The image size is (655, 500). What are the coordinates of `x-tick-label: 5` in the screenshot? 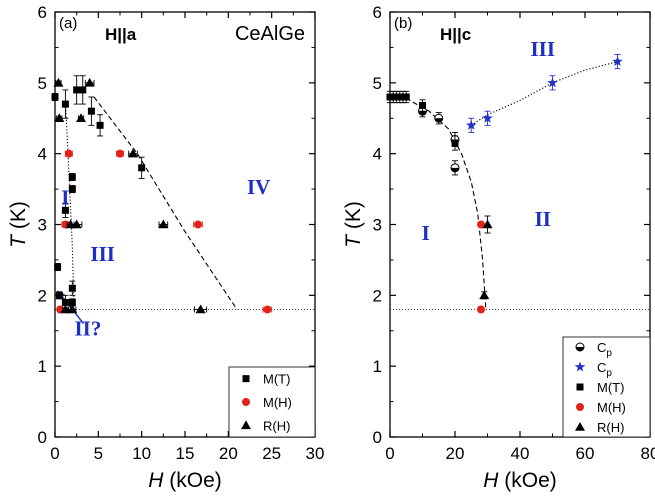 It's located at (98, 453).